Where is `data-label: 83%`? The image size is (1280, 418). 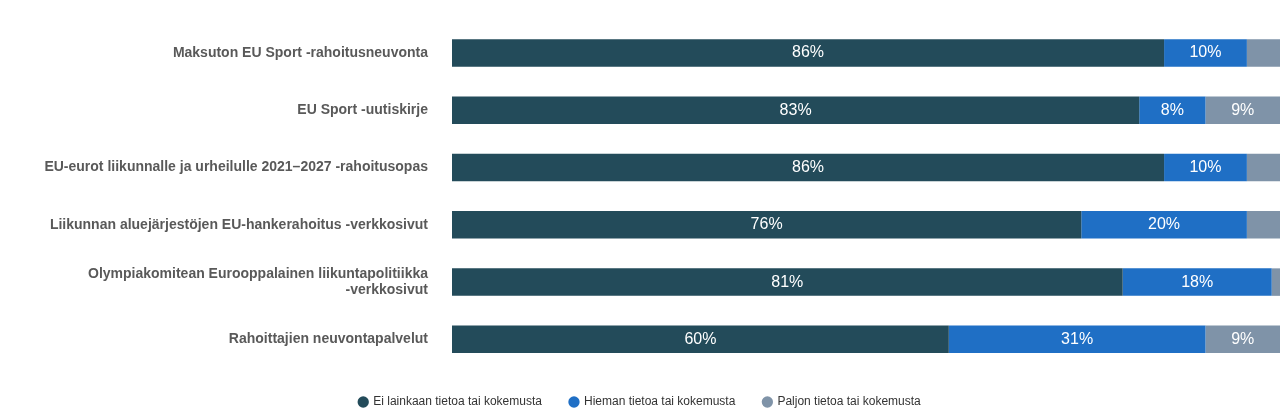
data-label: 83% is located at coordinates (795, 109).